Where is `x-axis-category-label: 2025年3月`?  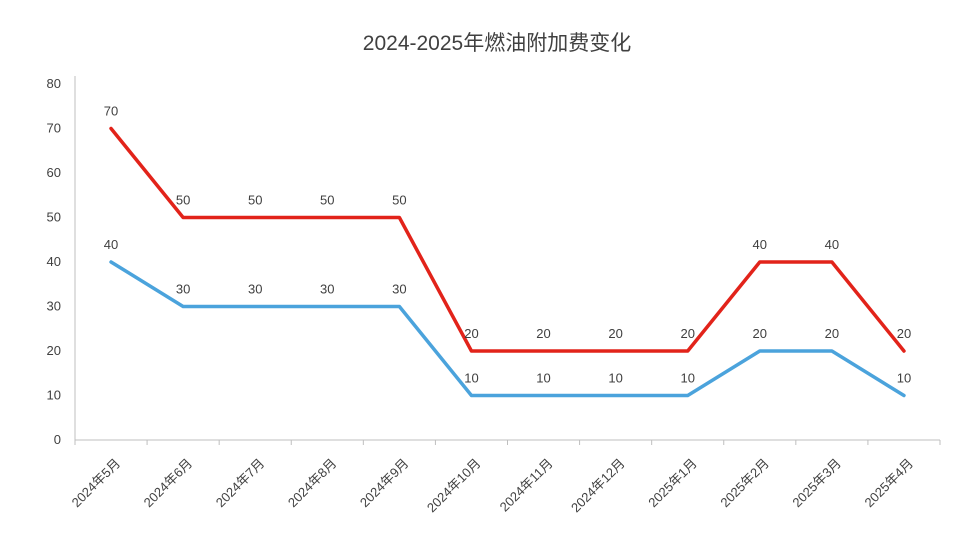
x-axis-category-label: 2025年3月 is located at coordinates (816, 483).